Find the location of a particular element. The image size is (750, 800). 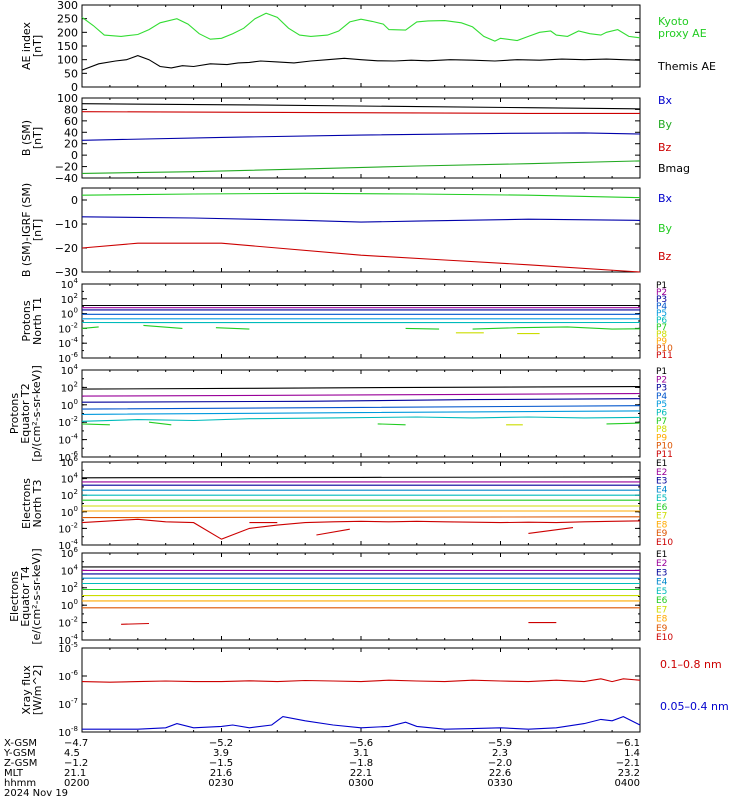

y-tick-label: 300 is located at coordinates (67, 6).